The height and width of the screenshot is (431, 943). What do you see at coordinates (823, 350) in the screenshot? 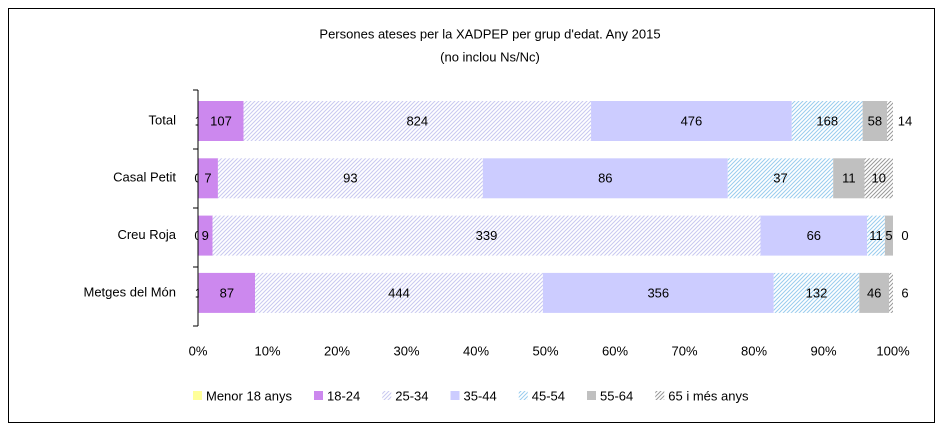
I see `x-tick-label: 90%` at bounding box center [823, 350].